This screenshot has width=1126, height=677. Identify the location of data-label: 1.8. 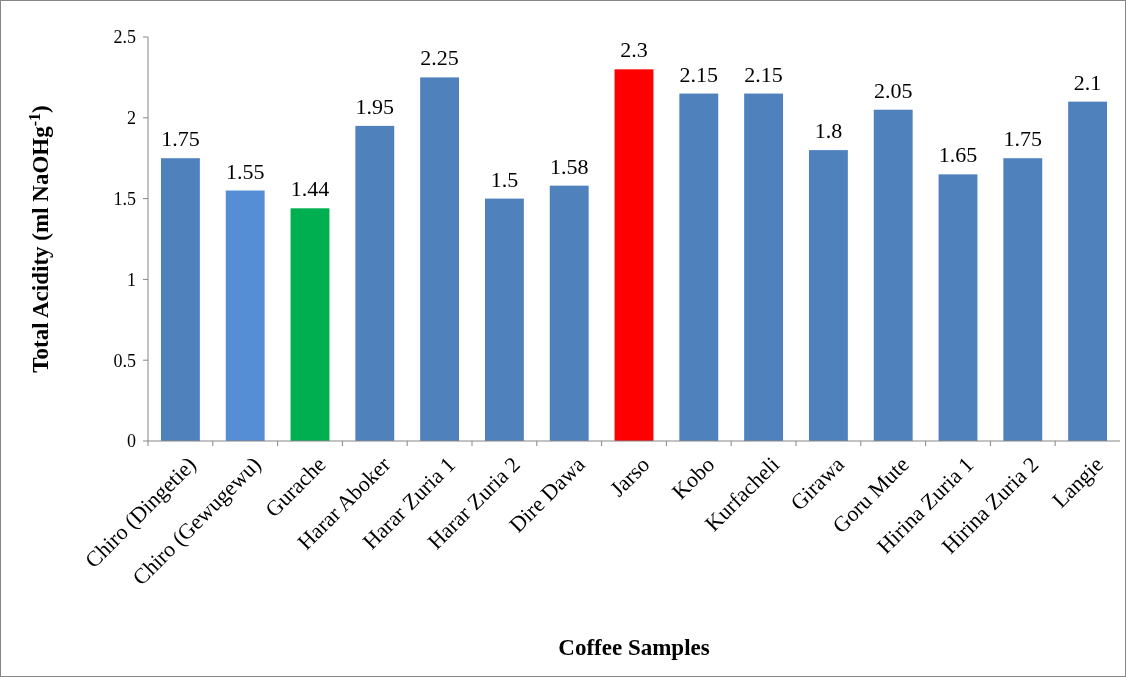
(828, 131).